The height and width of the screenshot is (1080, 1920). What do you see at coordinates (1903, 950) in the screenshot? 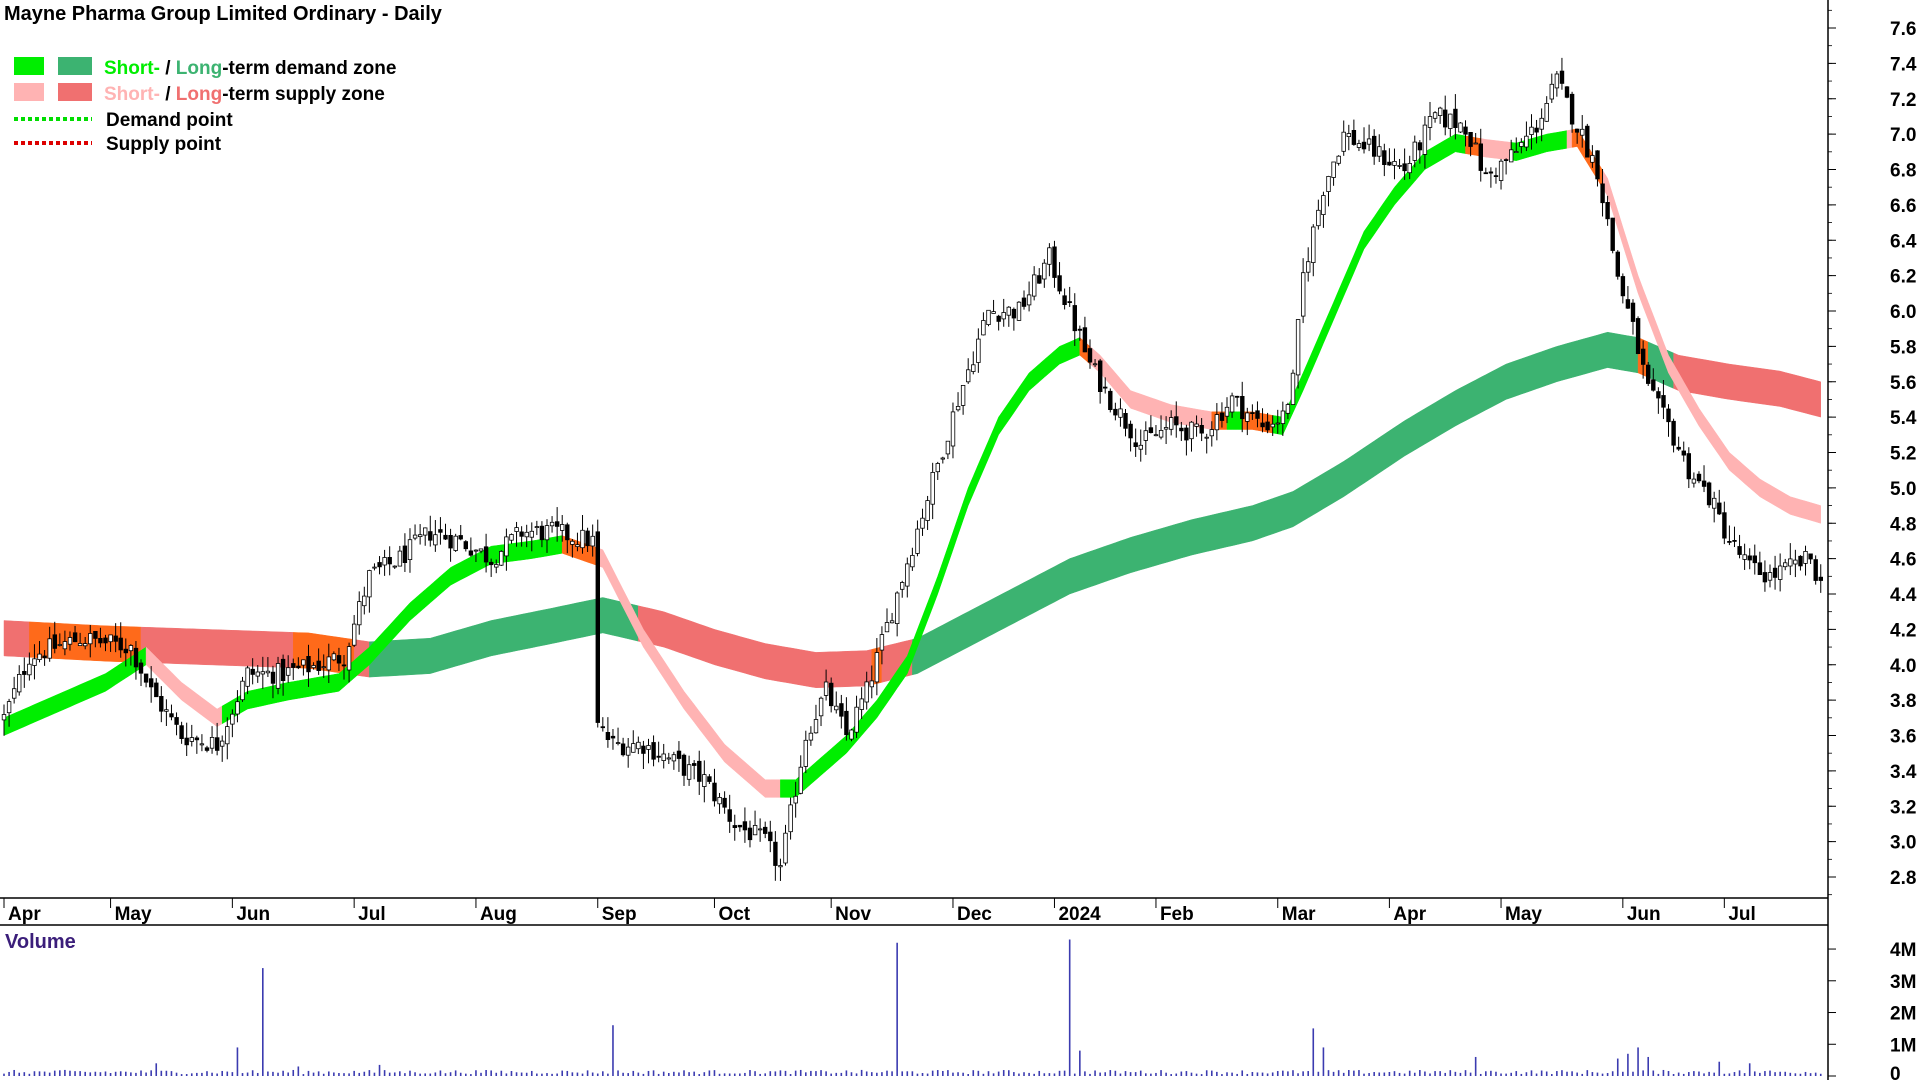
I see `volume-tick-label: 4M` at bounding box center [1903, 950].